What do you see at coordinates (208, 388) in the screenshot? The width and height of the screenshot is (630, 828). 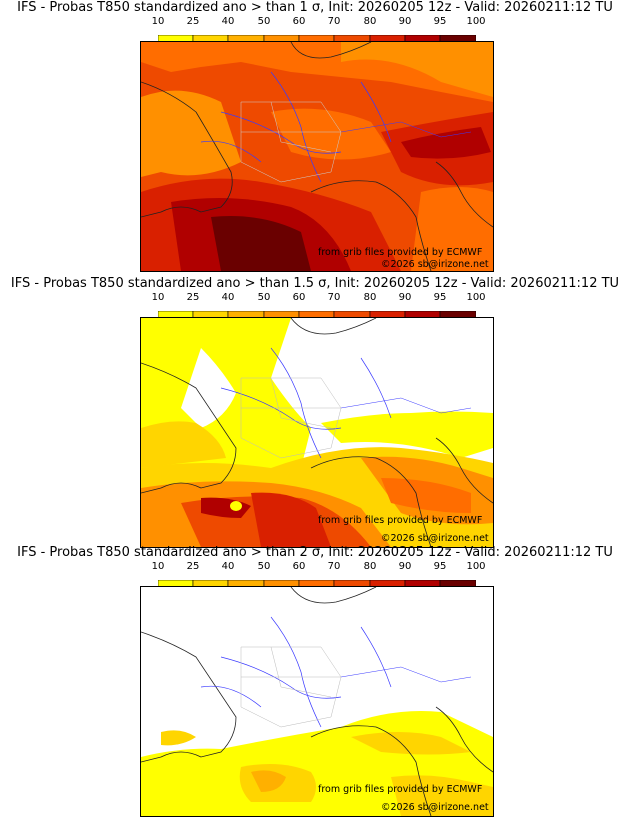 I see `no-prob-area` at bounding box center [208, 388].